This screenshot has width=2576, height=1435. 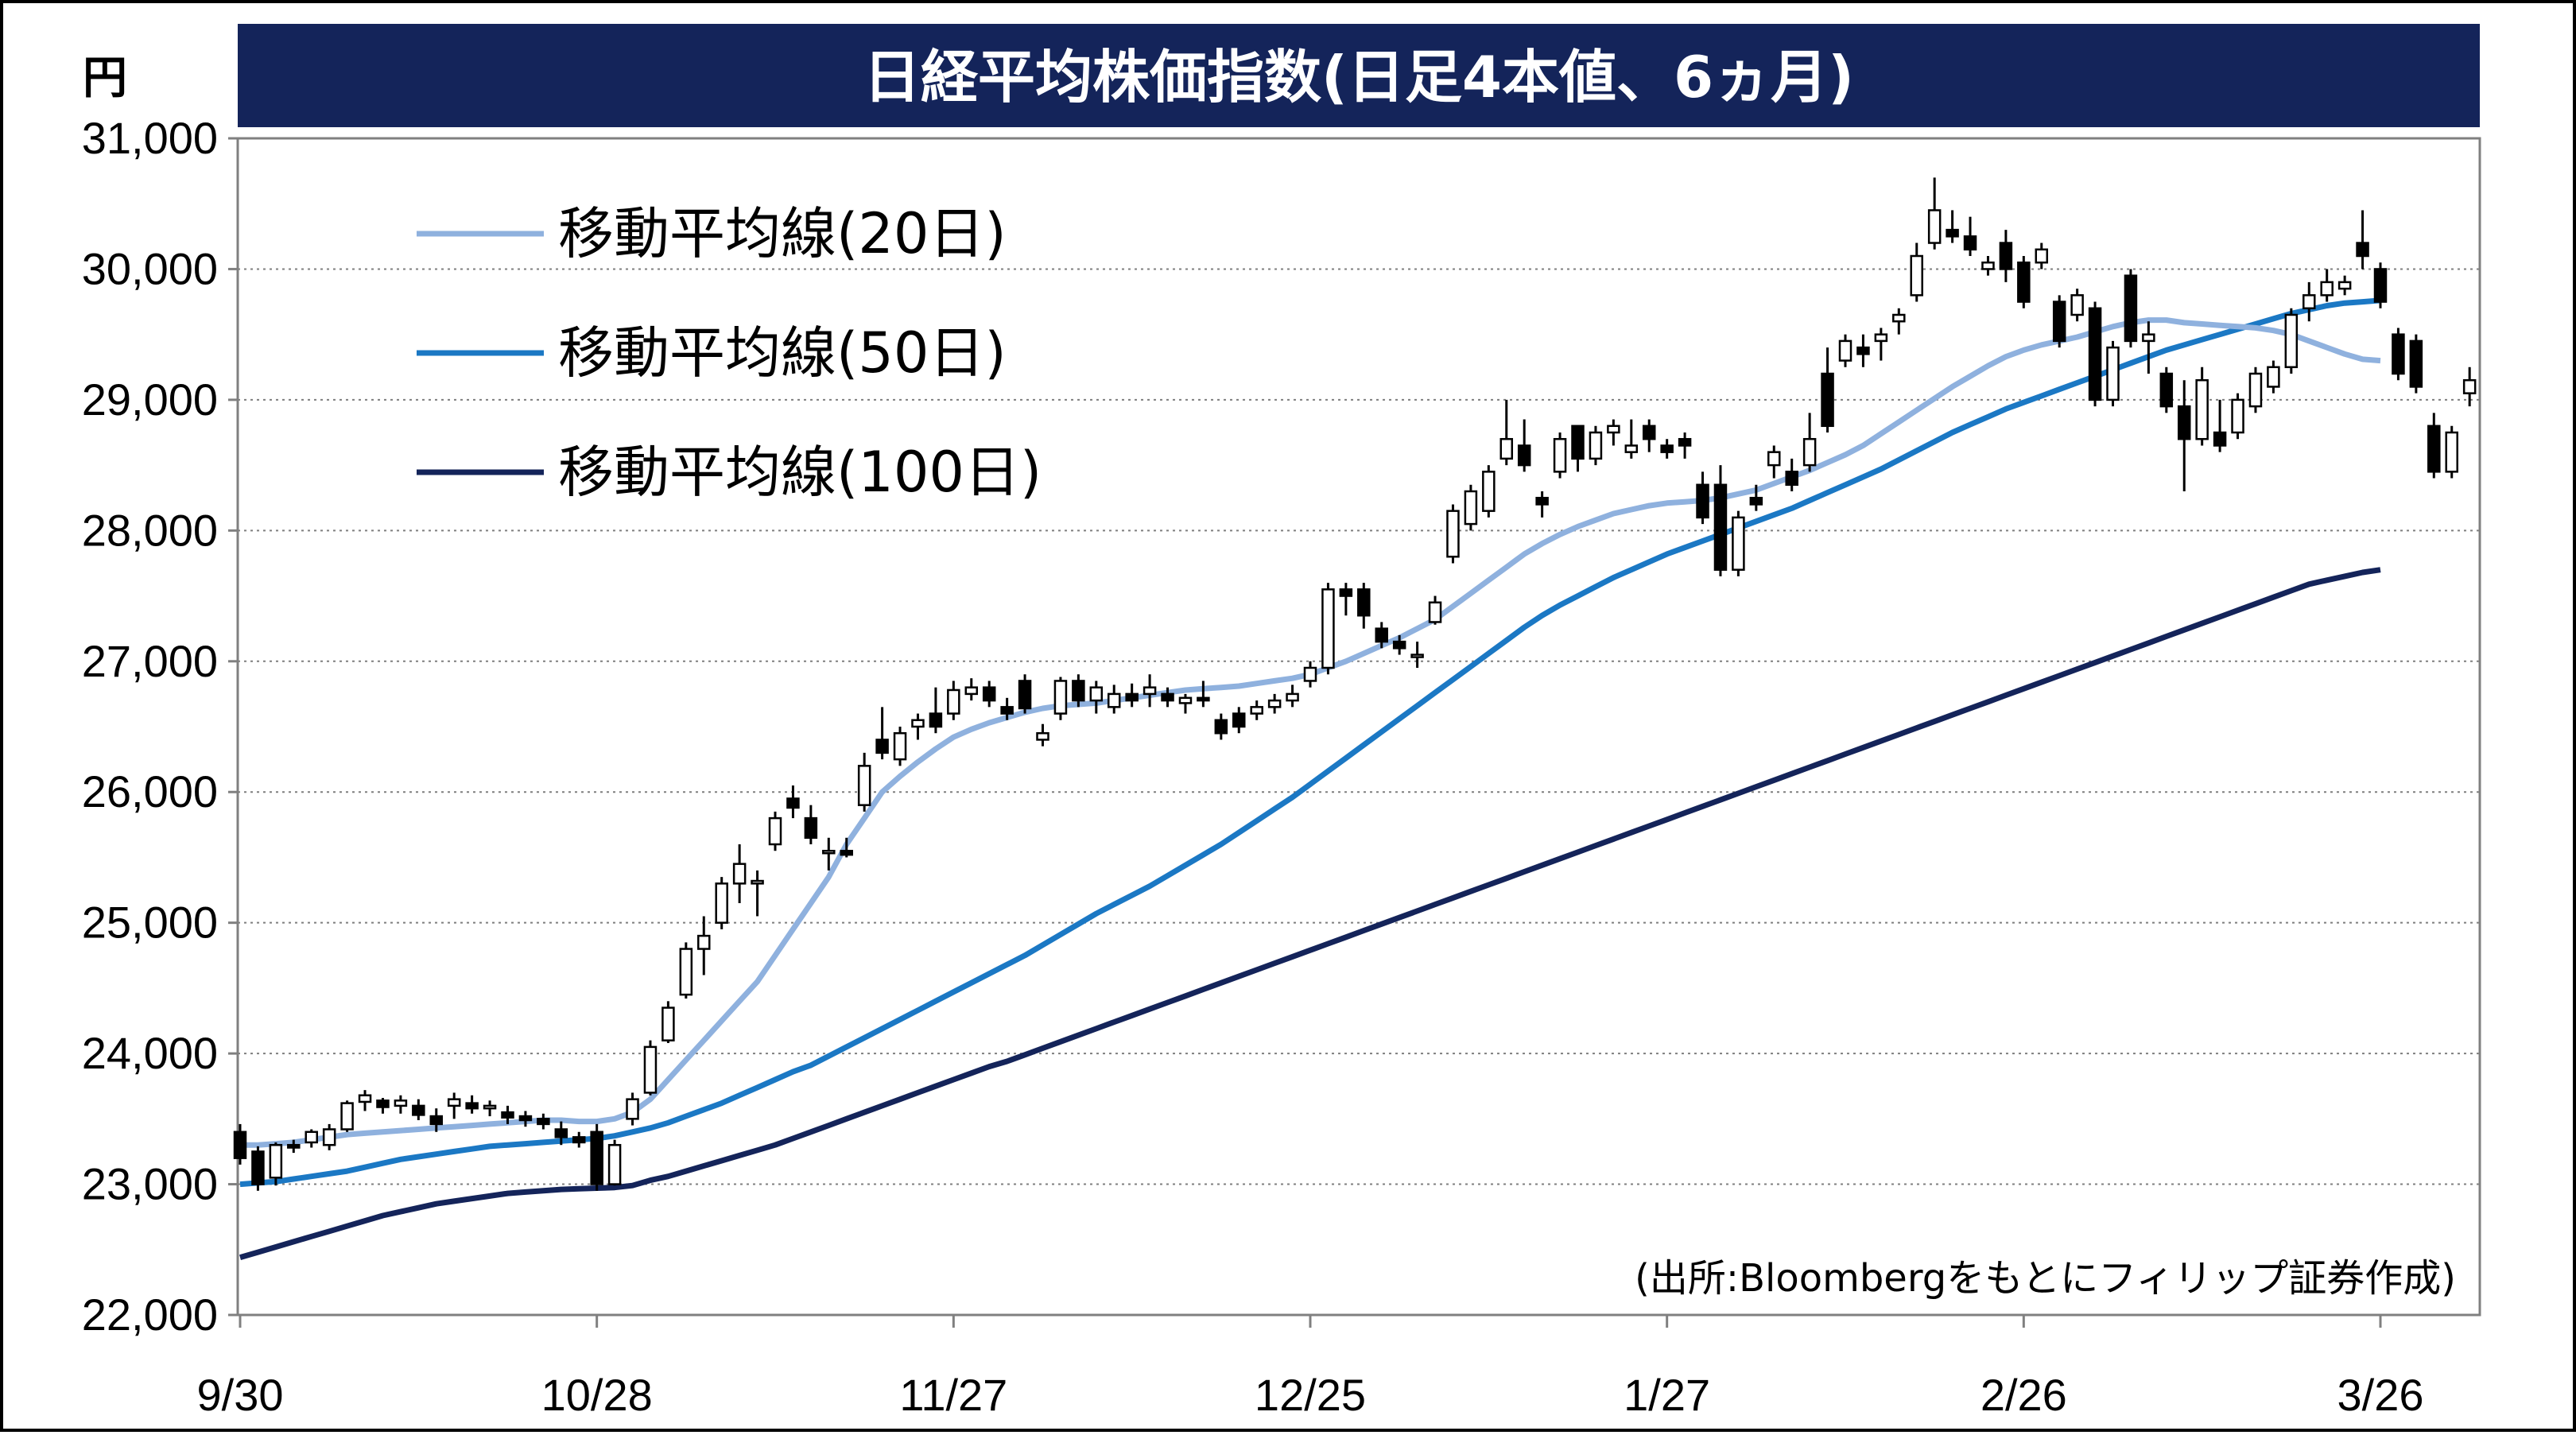 What do you see at coordinates (2380, 1395) in the screenshot?
I see `x-tick-label: 3/26` at bounding box center [2380, 1395].